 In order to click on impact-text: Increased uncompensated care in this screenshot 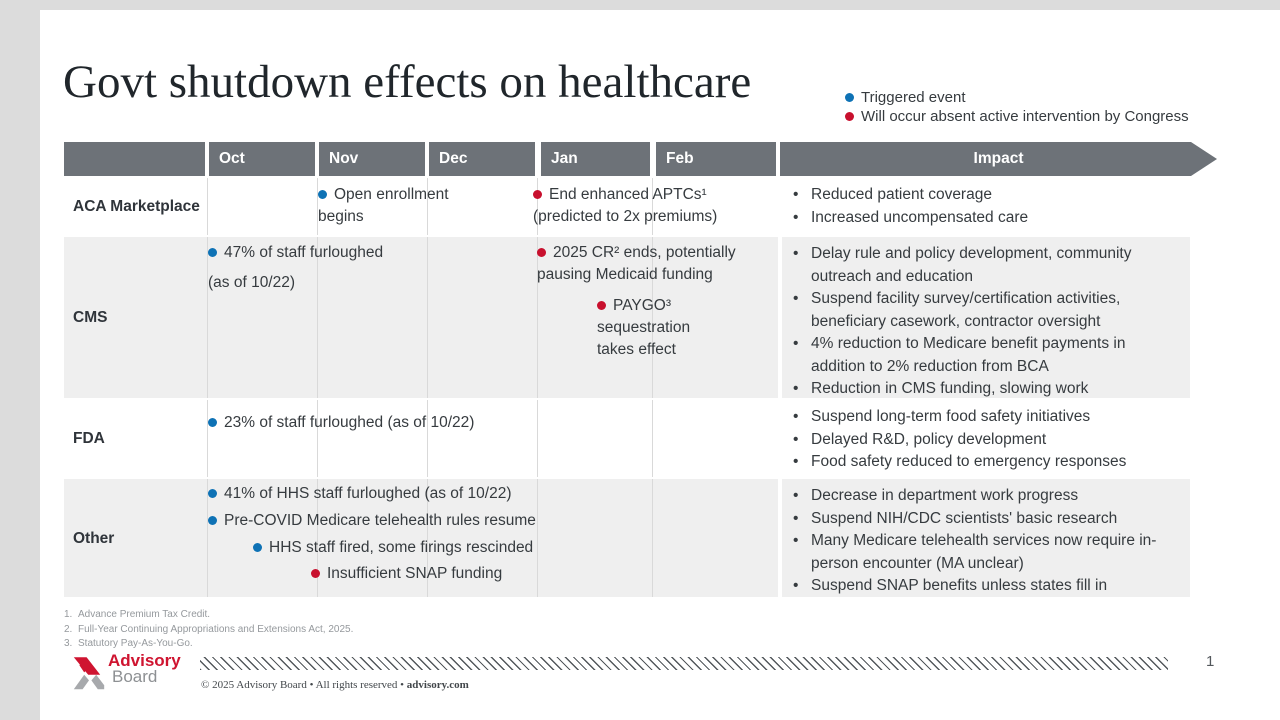, I will do `click(920, 217)`.